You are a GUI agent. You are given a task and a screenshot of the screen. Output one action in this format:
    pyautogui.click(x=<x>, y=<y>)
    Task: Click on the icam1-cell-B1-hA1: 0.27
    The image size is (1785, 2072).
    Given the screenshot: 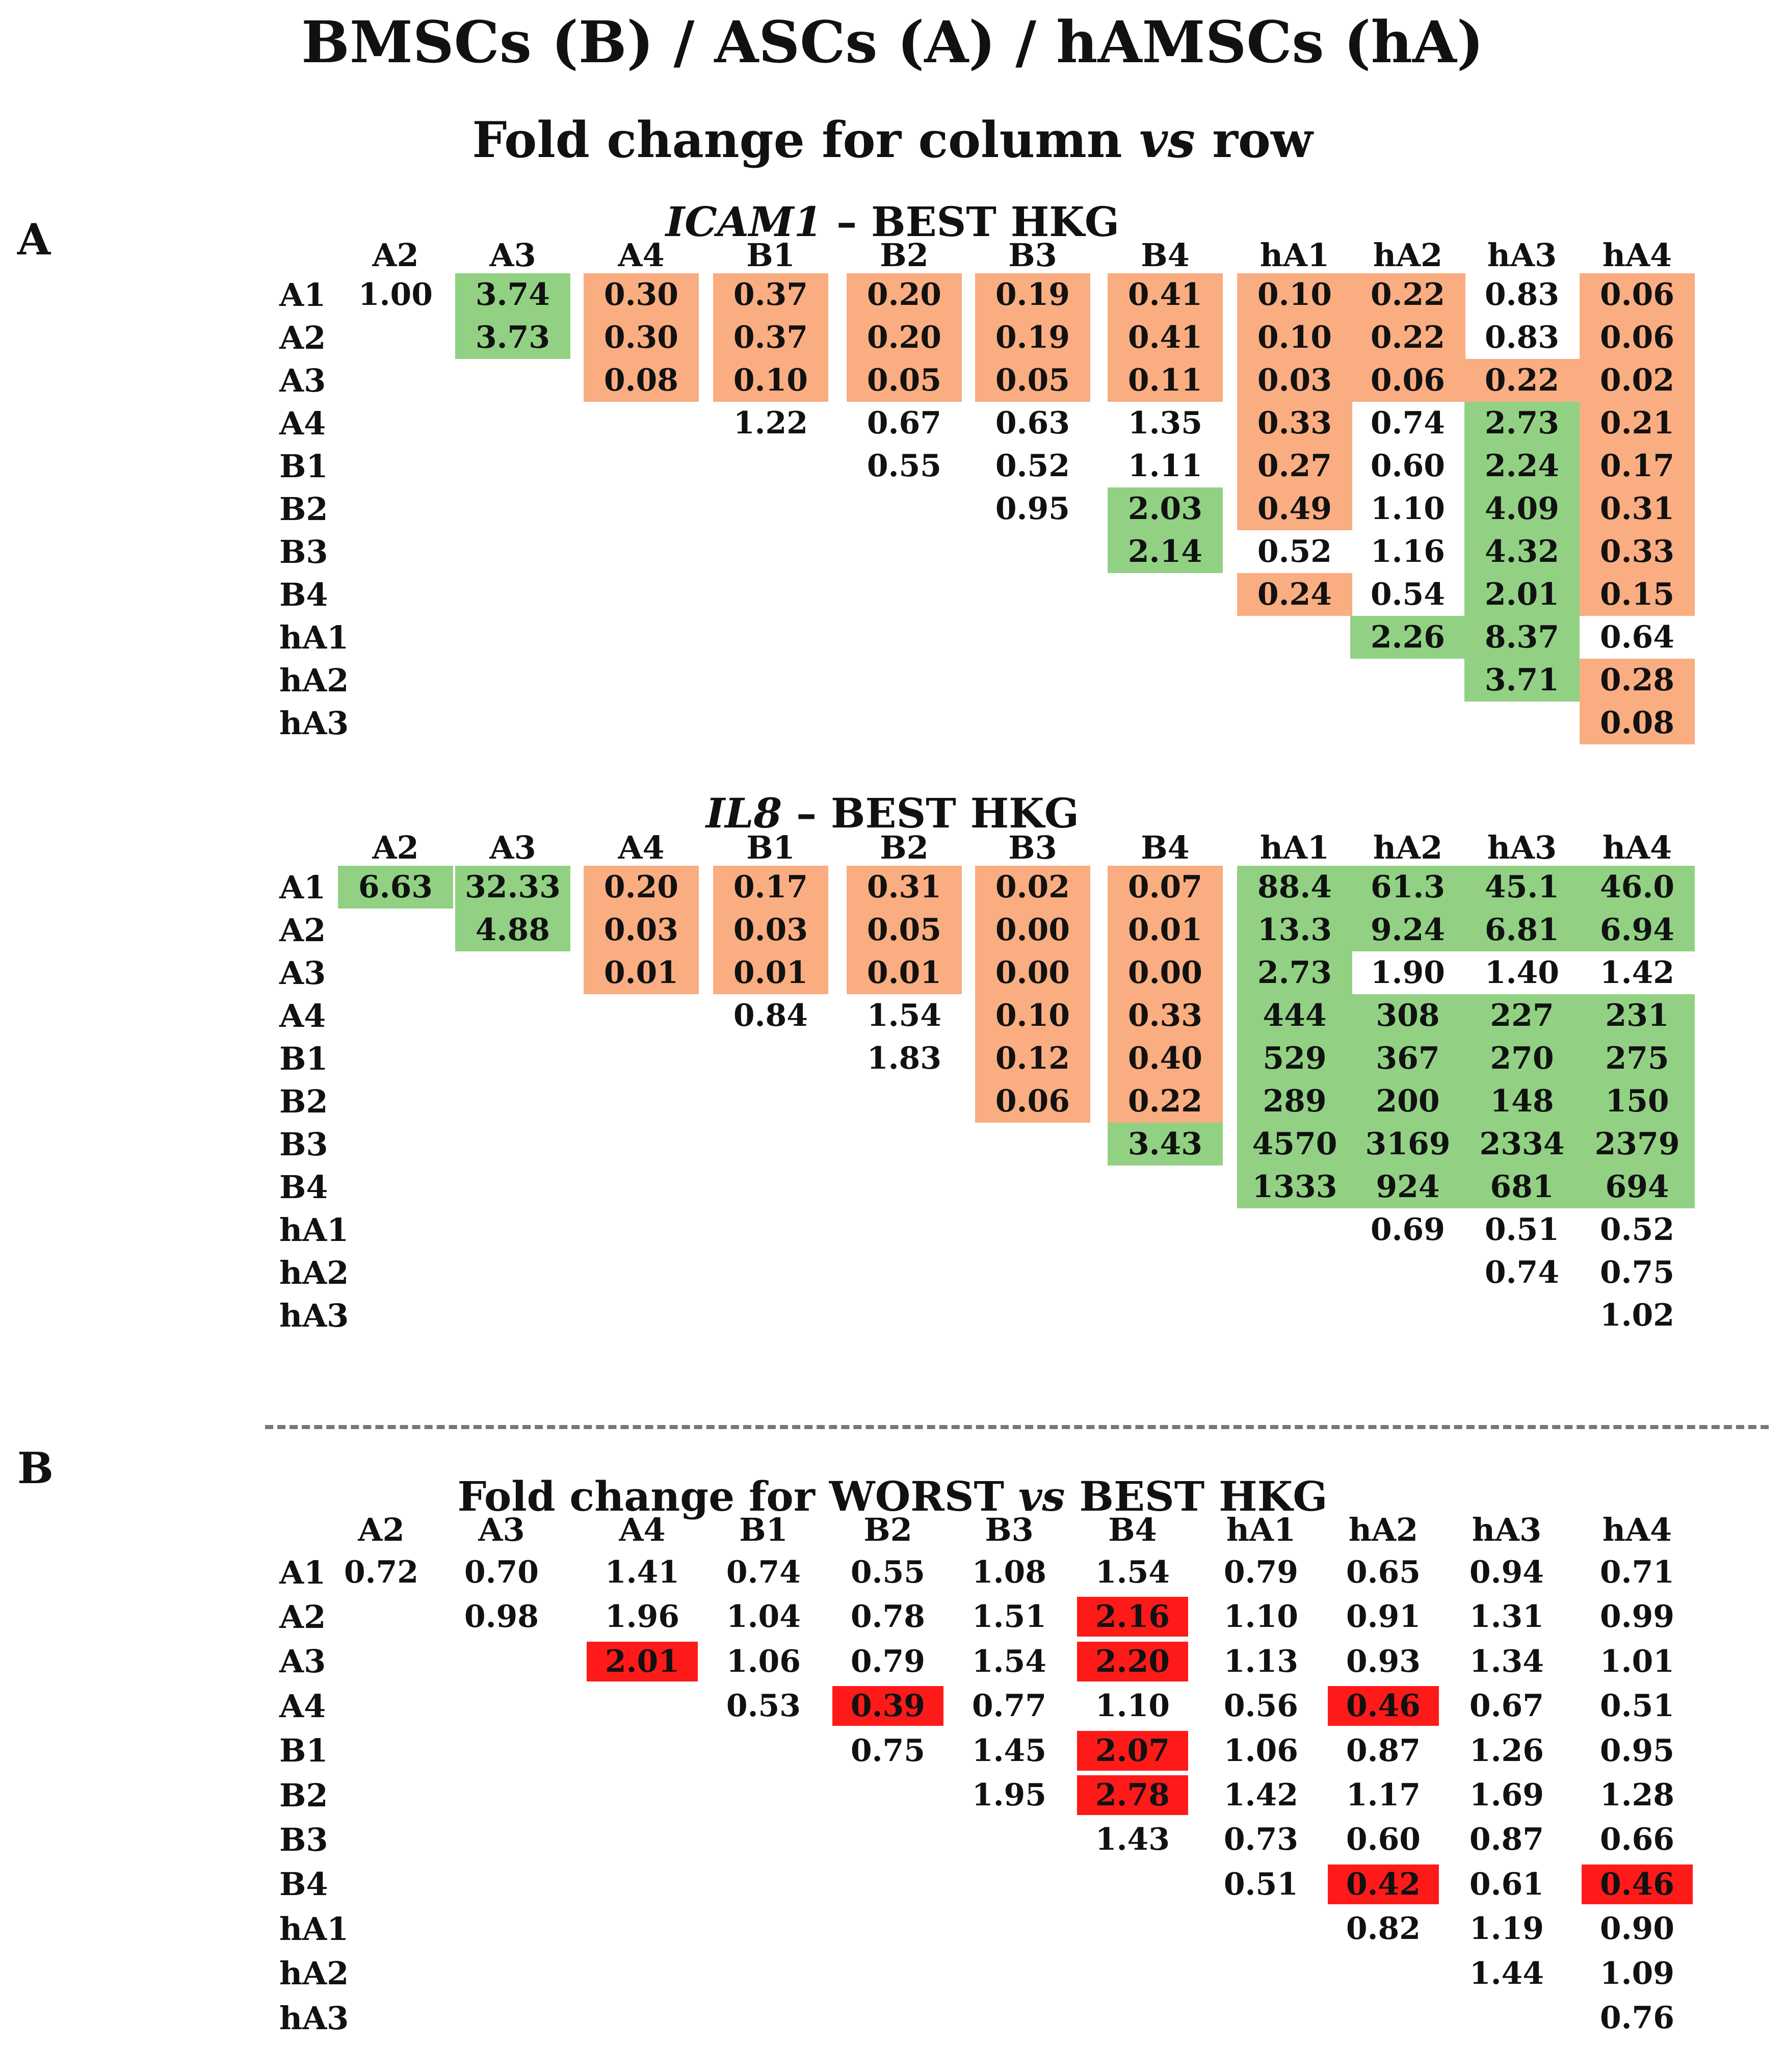 What is the action you would take?
    pyautogui.click(x=1294, y=466)
    